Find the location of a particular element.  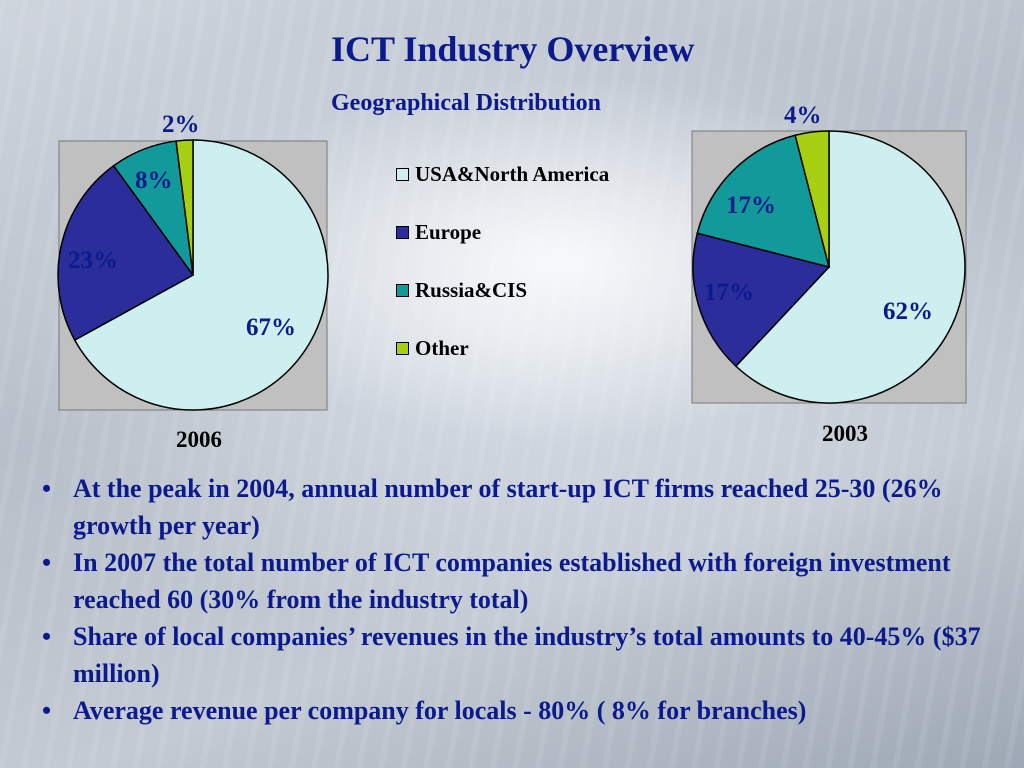

pie-chart-2003: 62% 17% 17% 4% is located at coordinates (829, 253).